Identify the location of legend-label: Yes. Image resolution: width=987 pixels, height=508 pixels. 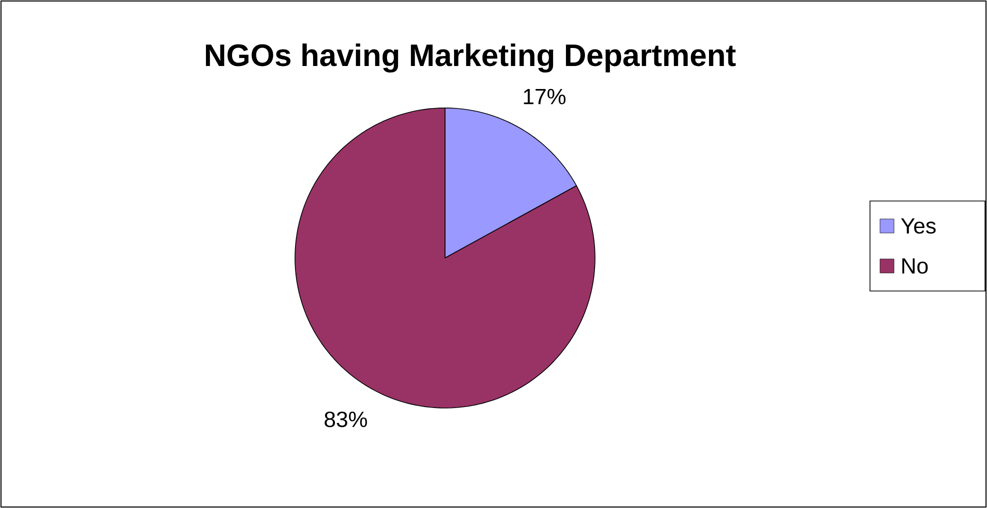
(918, 226).